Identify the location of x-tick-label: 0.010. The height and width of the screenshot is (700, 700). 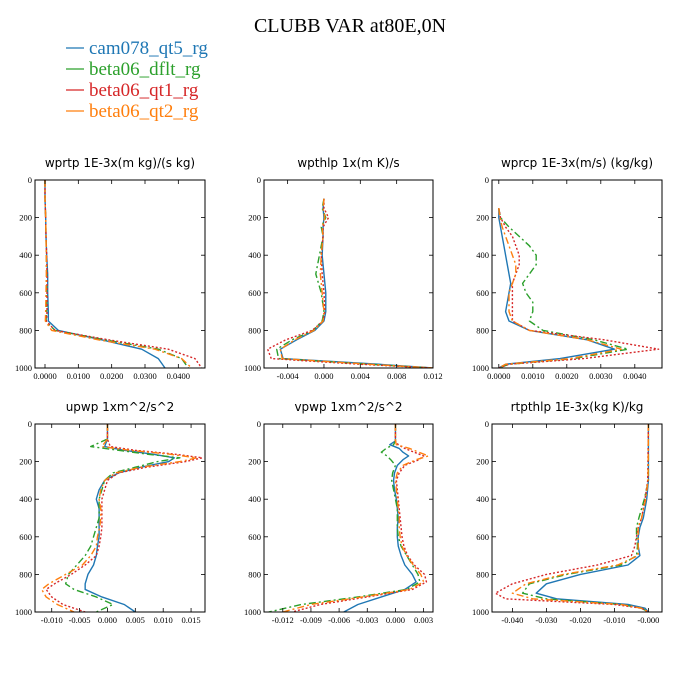
(163, 620).